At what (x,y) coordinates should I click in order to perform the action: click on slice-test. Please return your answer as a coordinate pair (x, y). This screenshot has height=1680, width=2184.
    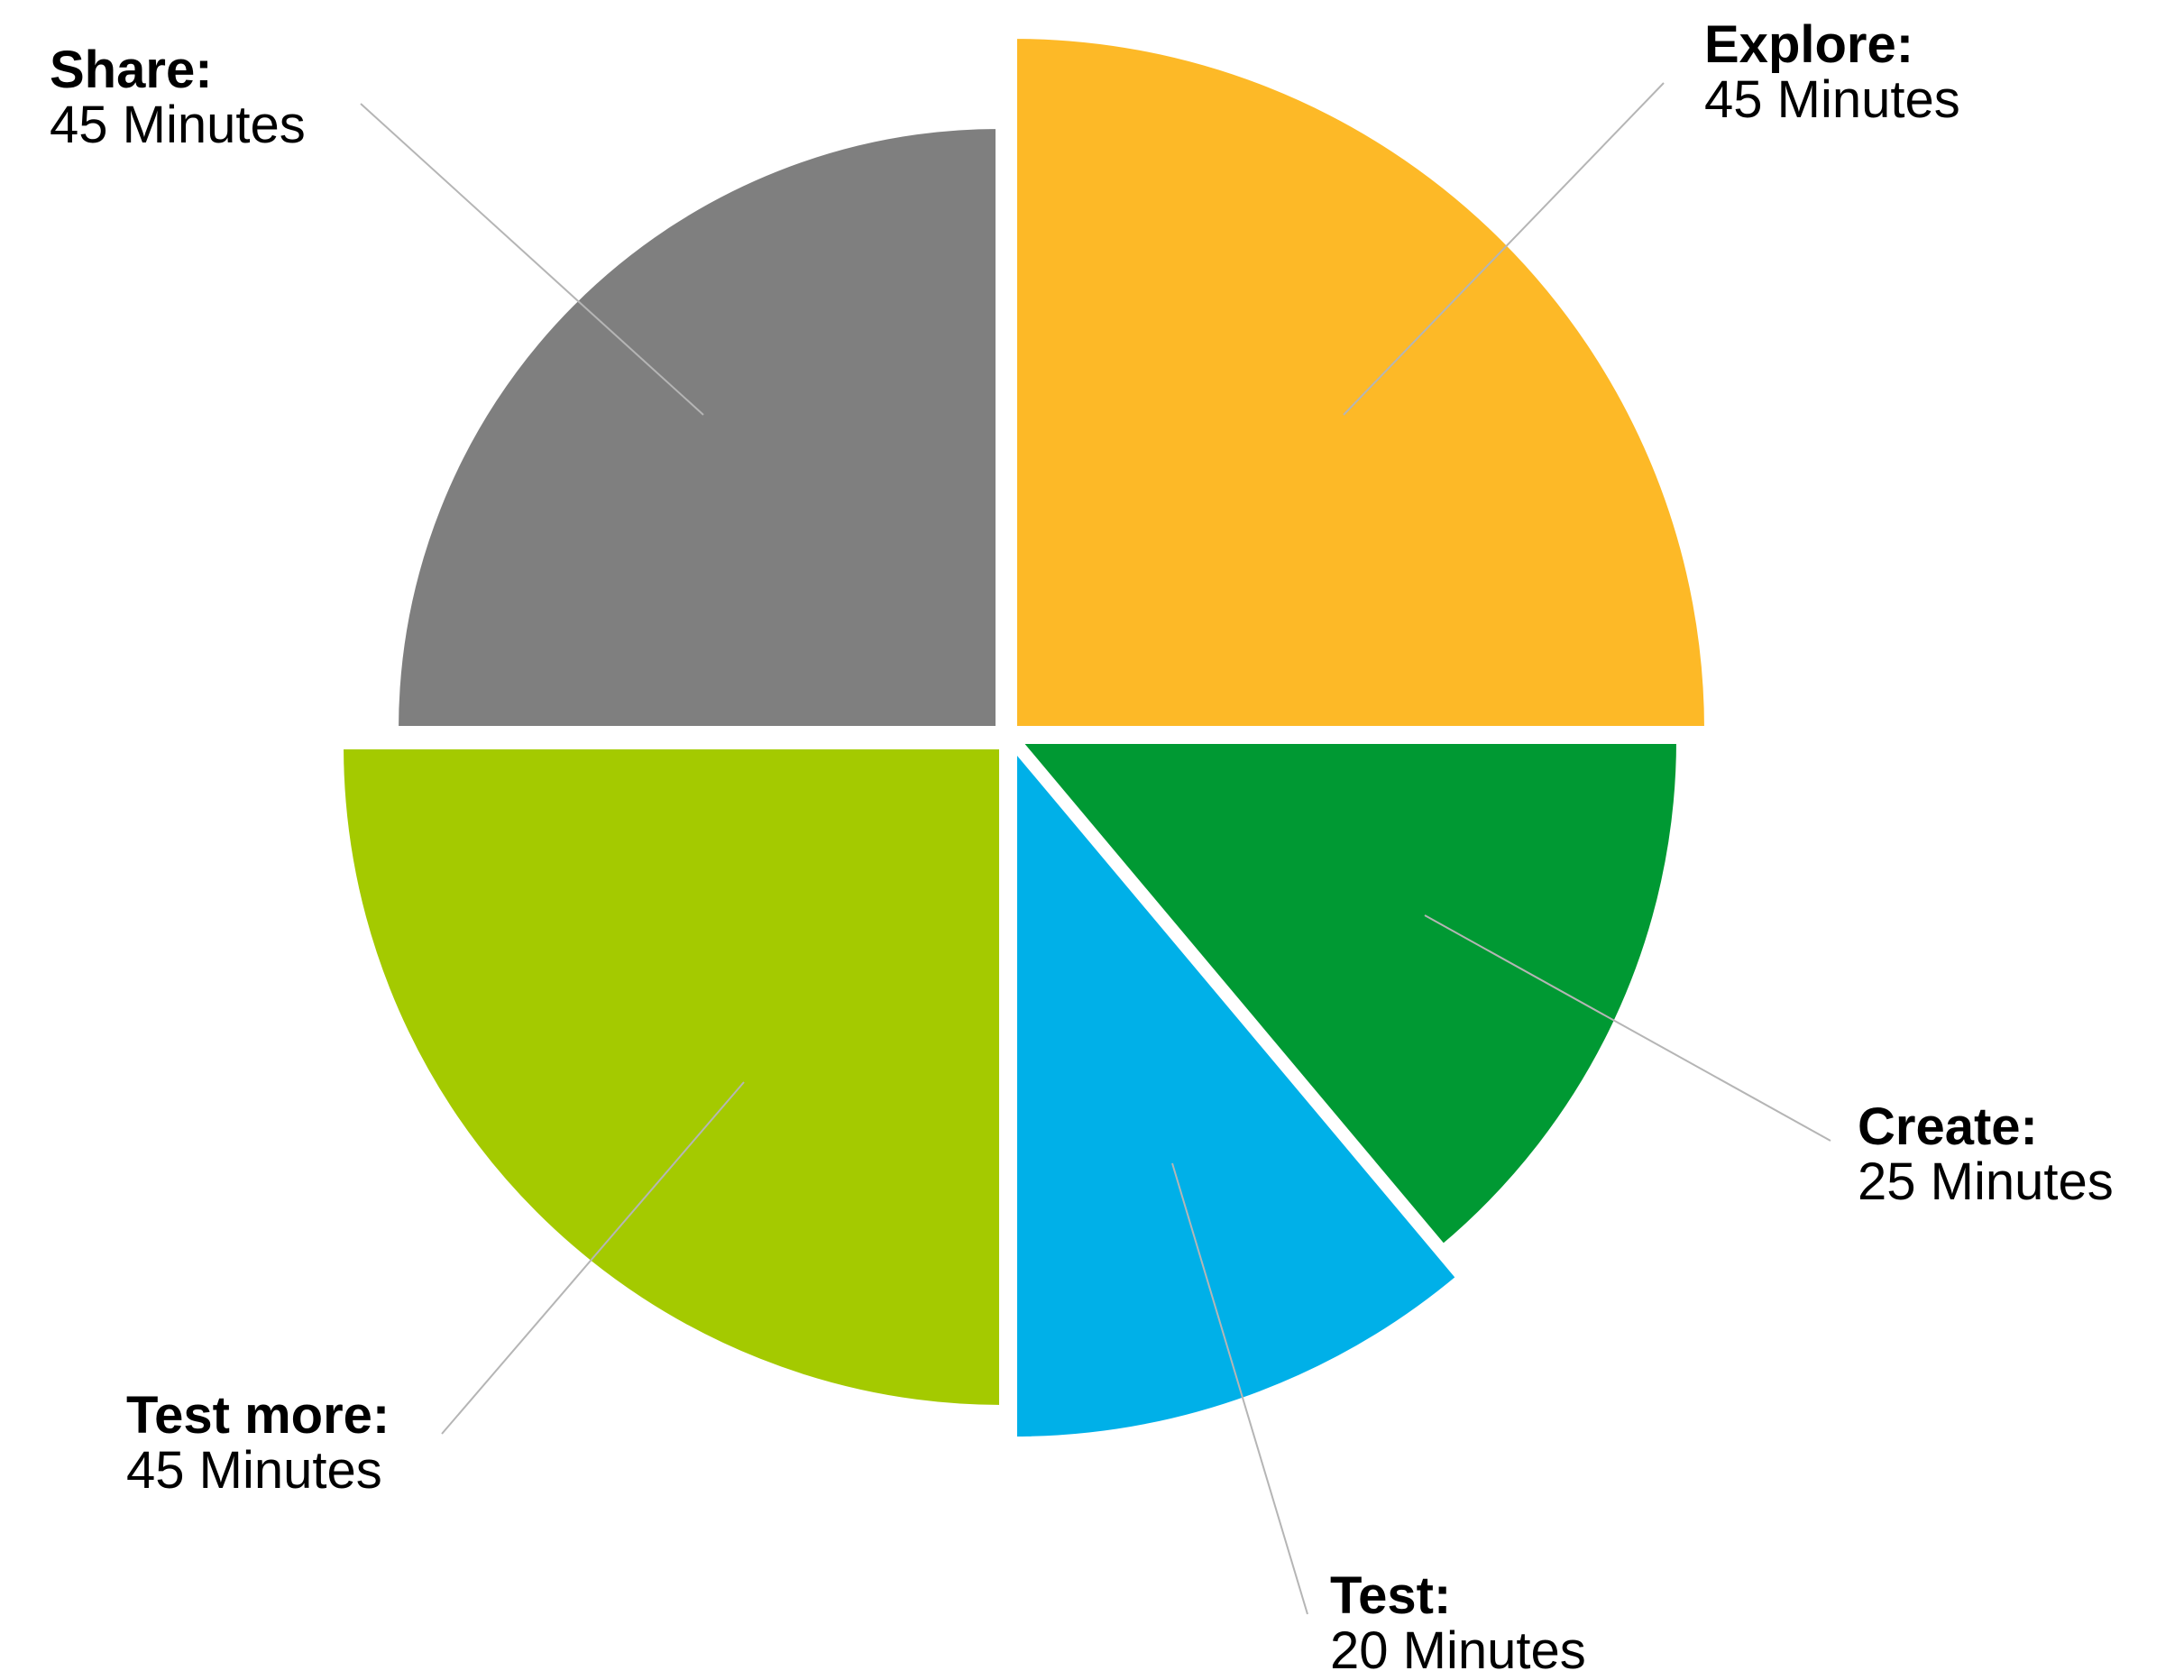
    Looking at the image, I should click on (1237, 1091).